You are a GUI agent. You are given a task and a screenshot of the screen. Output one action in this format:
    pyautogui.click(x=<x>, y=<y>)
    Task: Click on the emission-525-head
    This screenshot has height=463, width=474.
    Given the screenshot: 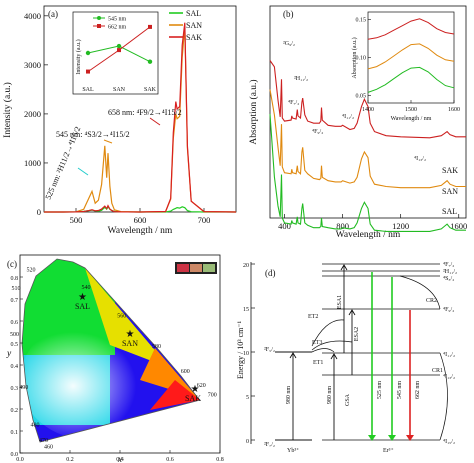 What is the action you would take?
    pyautogui.click(x=372, y=438)
    